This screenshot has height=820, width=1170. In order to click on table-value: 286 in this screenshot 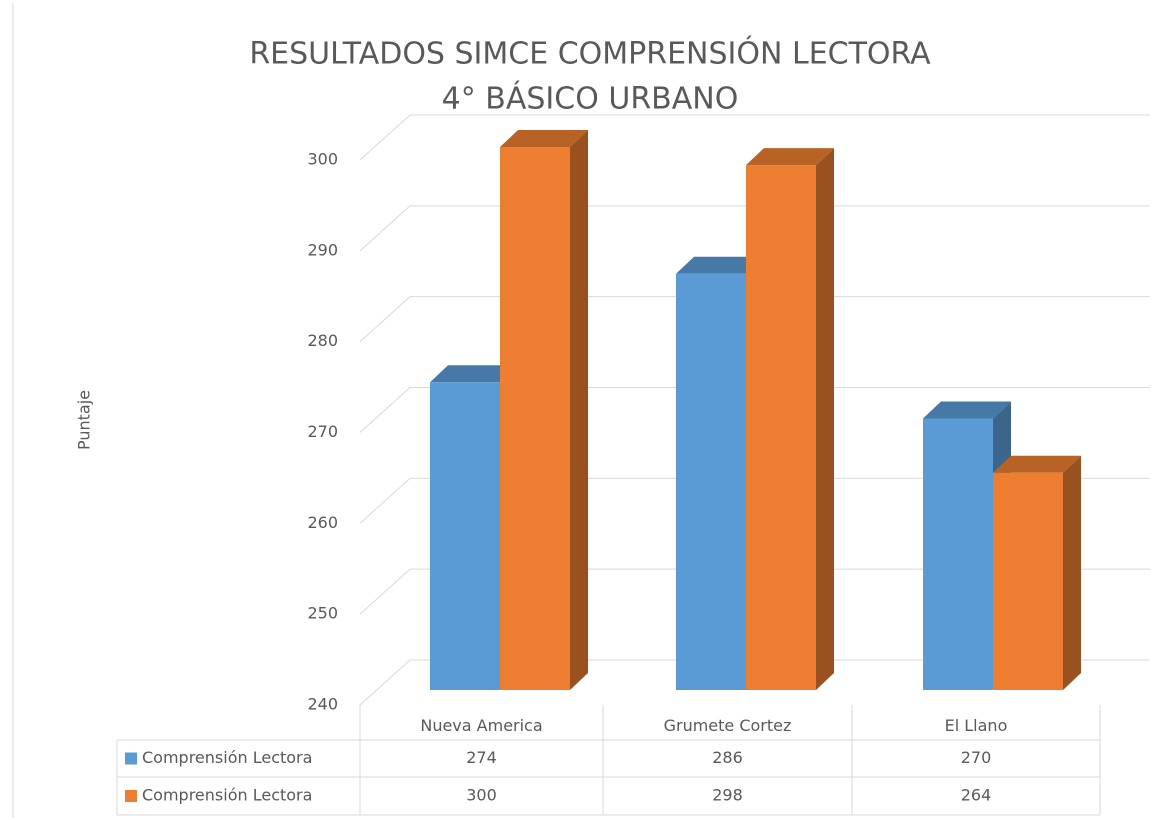, I will do `click(727, 757)`.